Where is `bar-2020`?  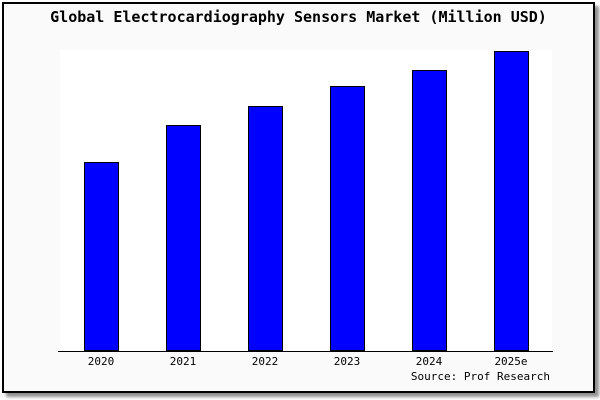
bar-2020 is located at coordinates (101, 256).